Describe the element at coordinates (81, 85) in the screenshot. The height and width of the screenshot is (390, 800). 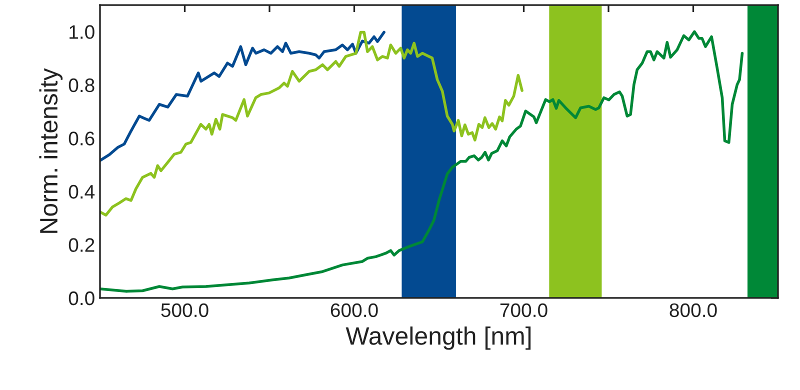
I see `y-tick-label: 0.8` at that location.